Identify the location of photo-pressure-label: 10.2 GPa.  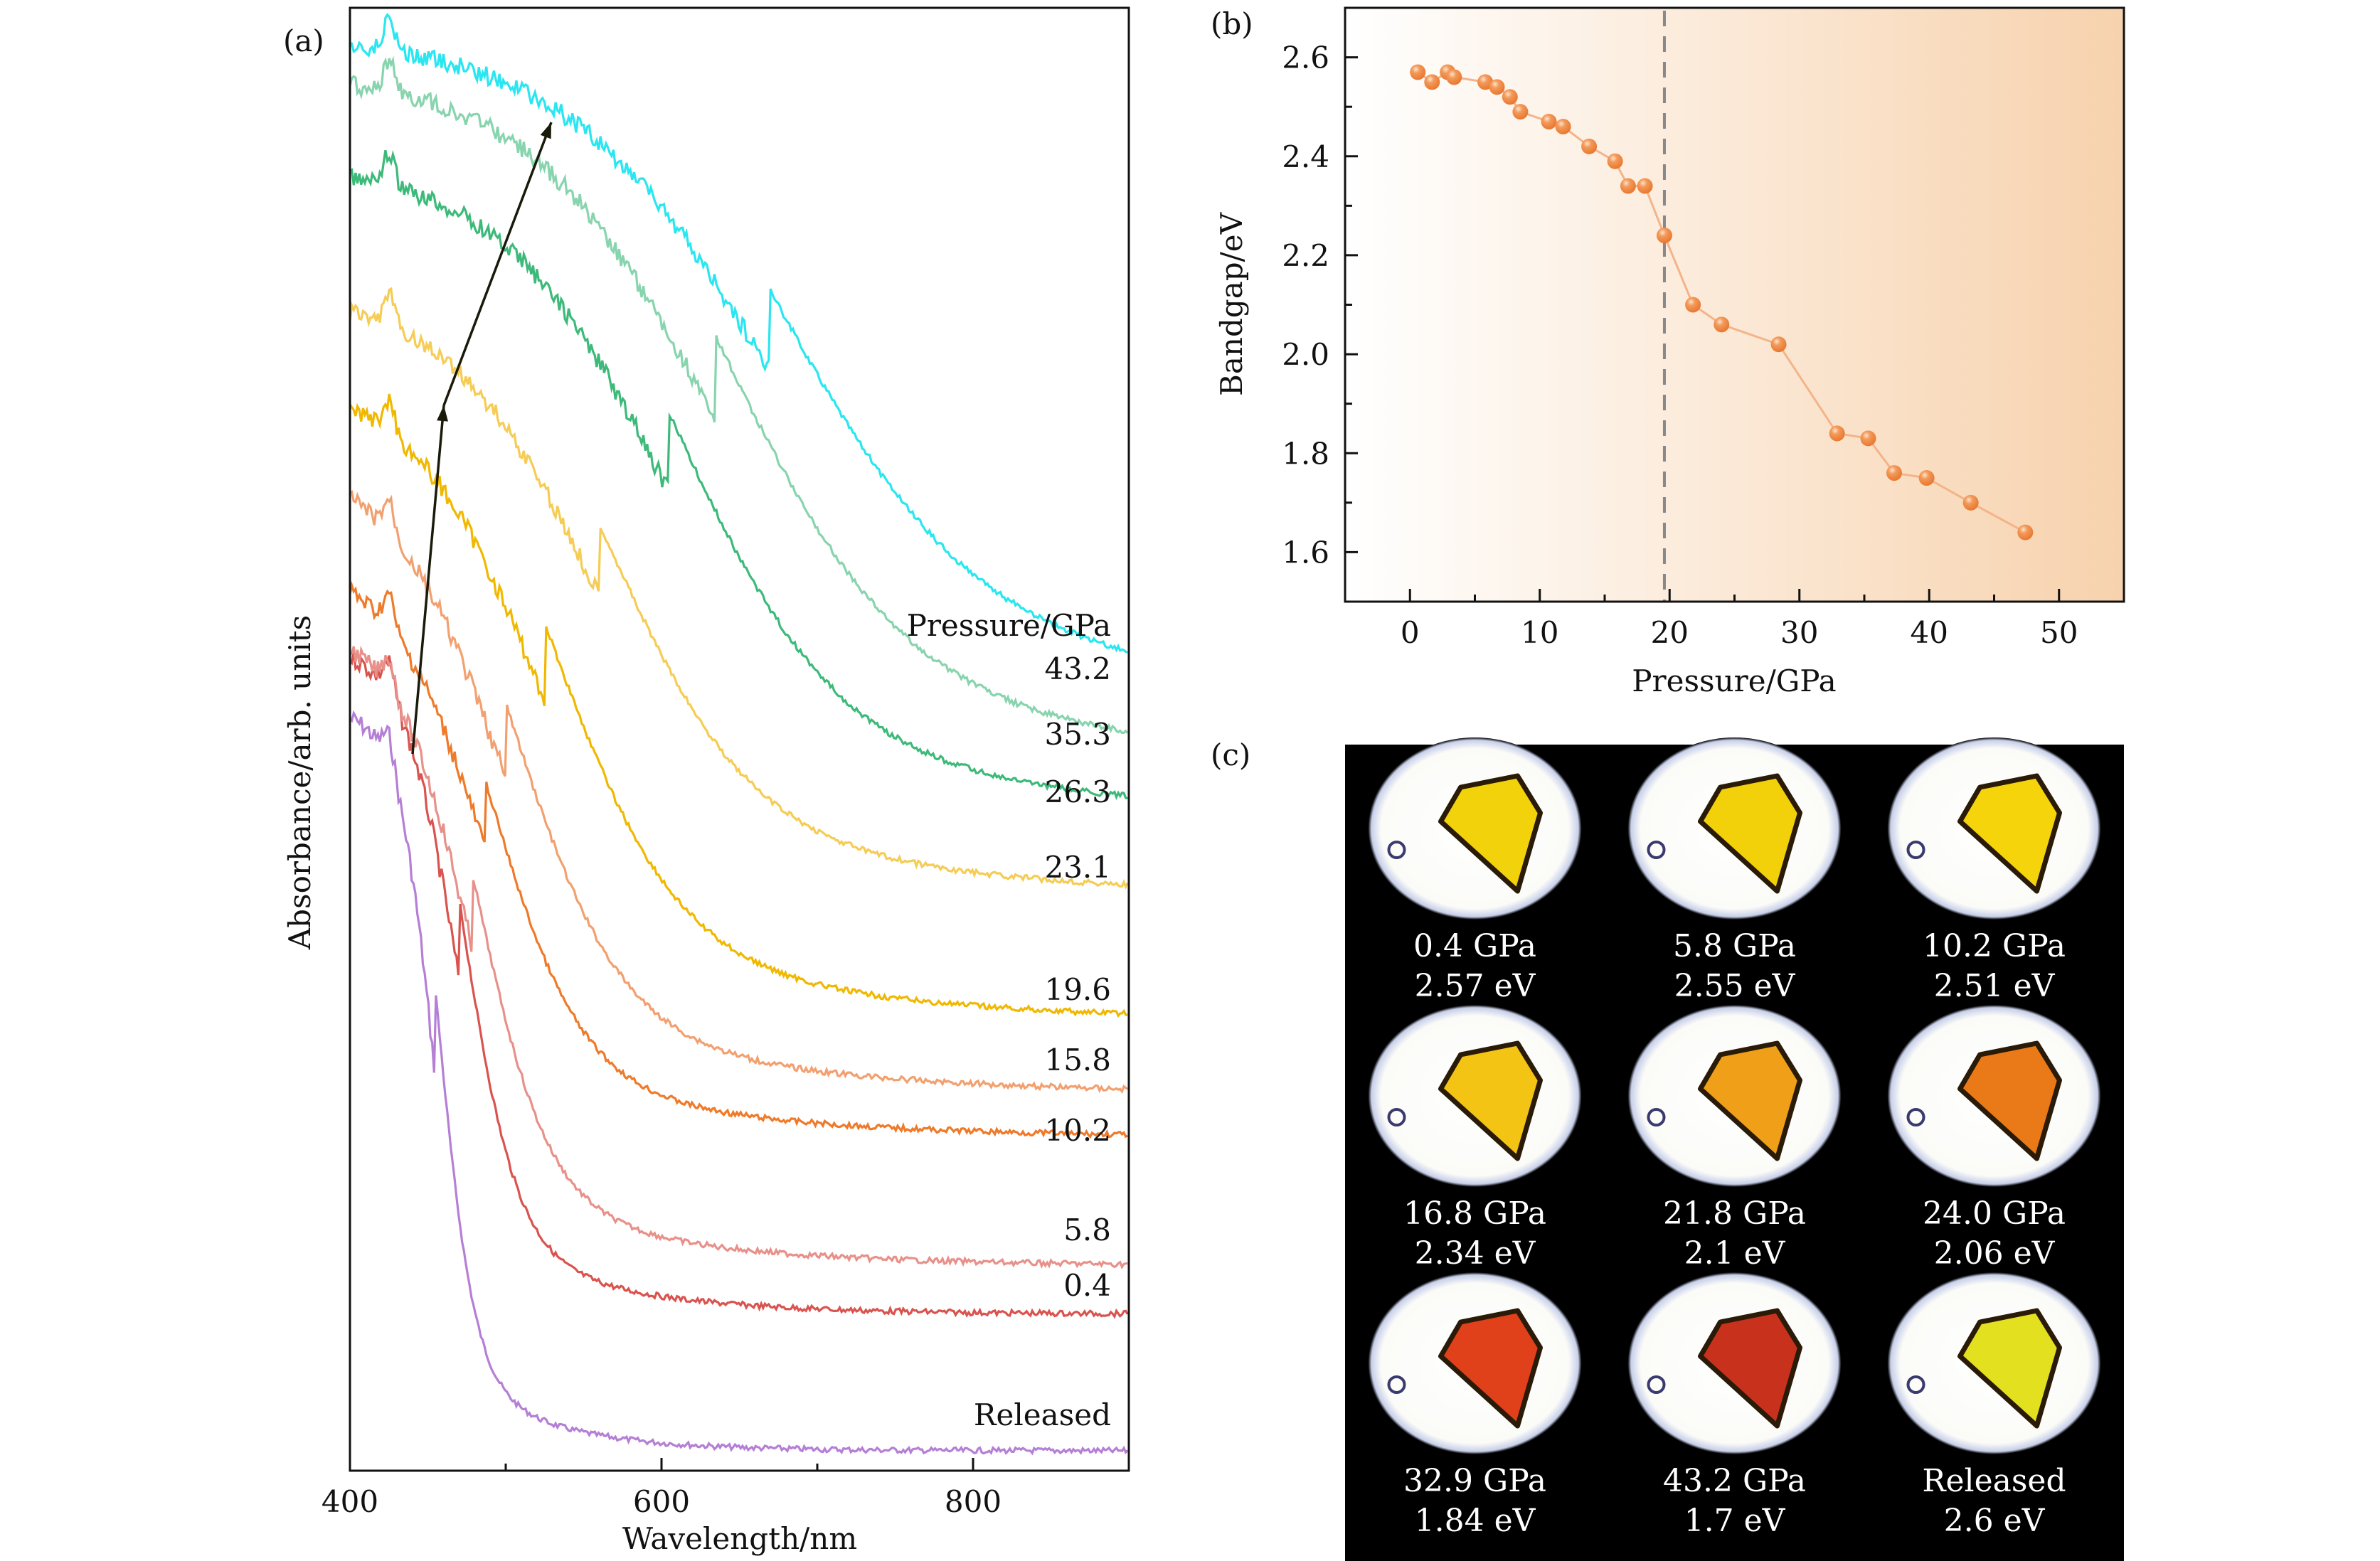
(1994, 946).